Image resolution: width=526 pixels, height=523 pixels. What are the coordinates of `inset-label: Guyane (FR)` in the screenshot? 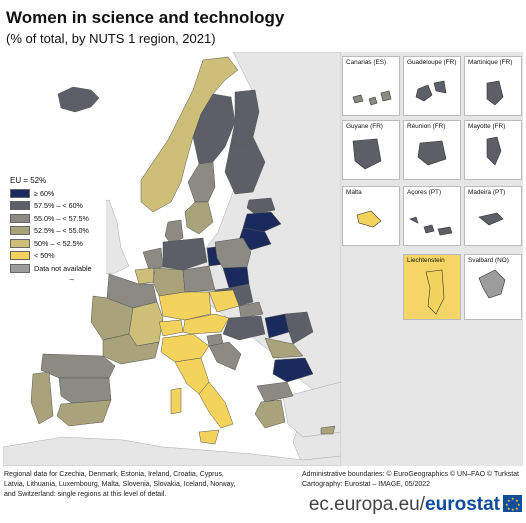 It's located at (364, 126).